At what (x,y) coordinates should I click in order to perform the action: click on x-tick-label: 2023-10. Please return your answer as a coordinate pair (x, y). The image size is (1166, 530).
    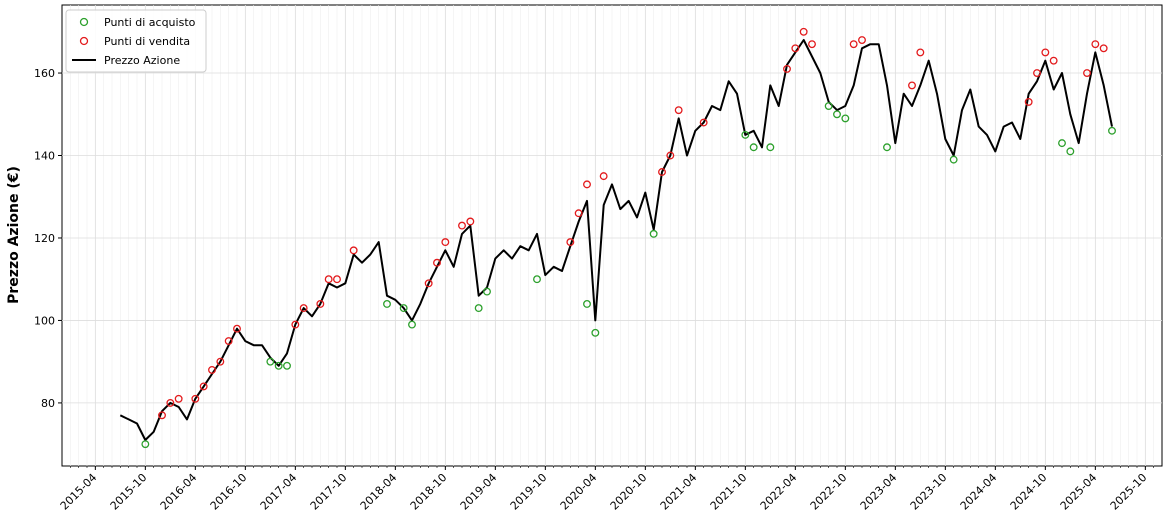
    Looking at the image, I should click on (929, 492).